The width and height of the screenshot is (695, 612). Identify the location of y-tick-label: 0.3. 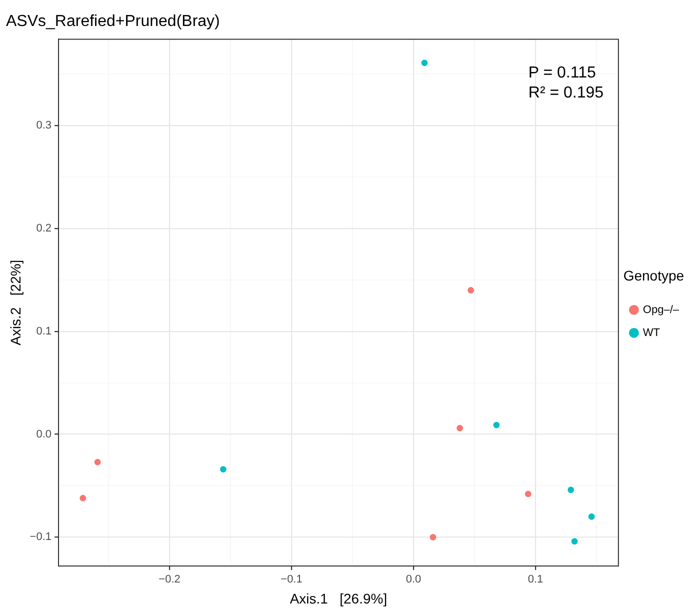
(44, 126).